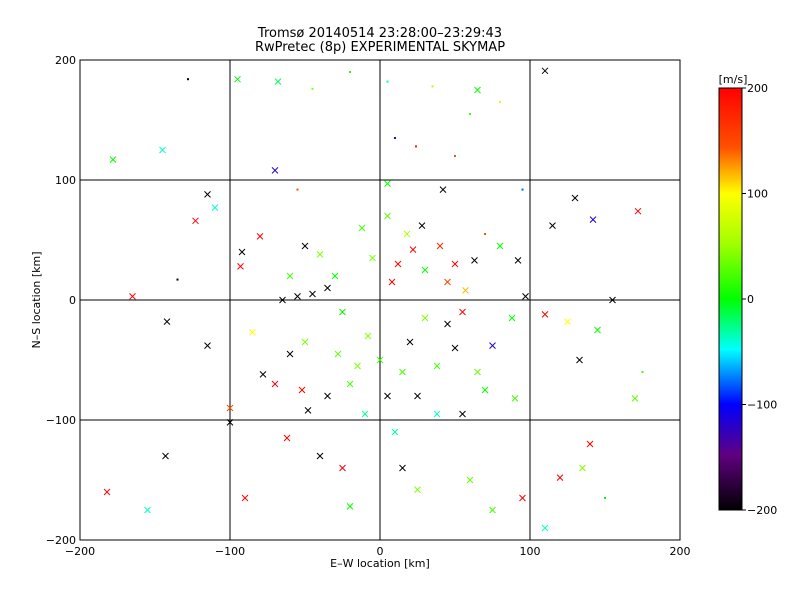  Describe the element at coordinates (65, 60) in the screenshot. I see `y-tick-label: 200` at that location.